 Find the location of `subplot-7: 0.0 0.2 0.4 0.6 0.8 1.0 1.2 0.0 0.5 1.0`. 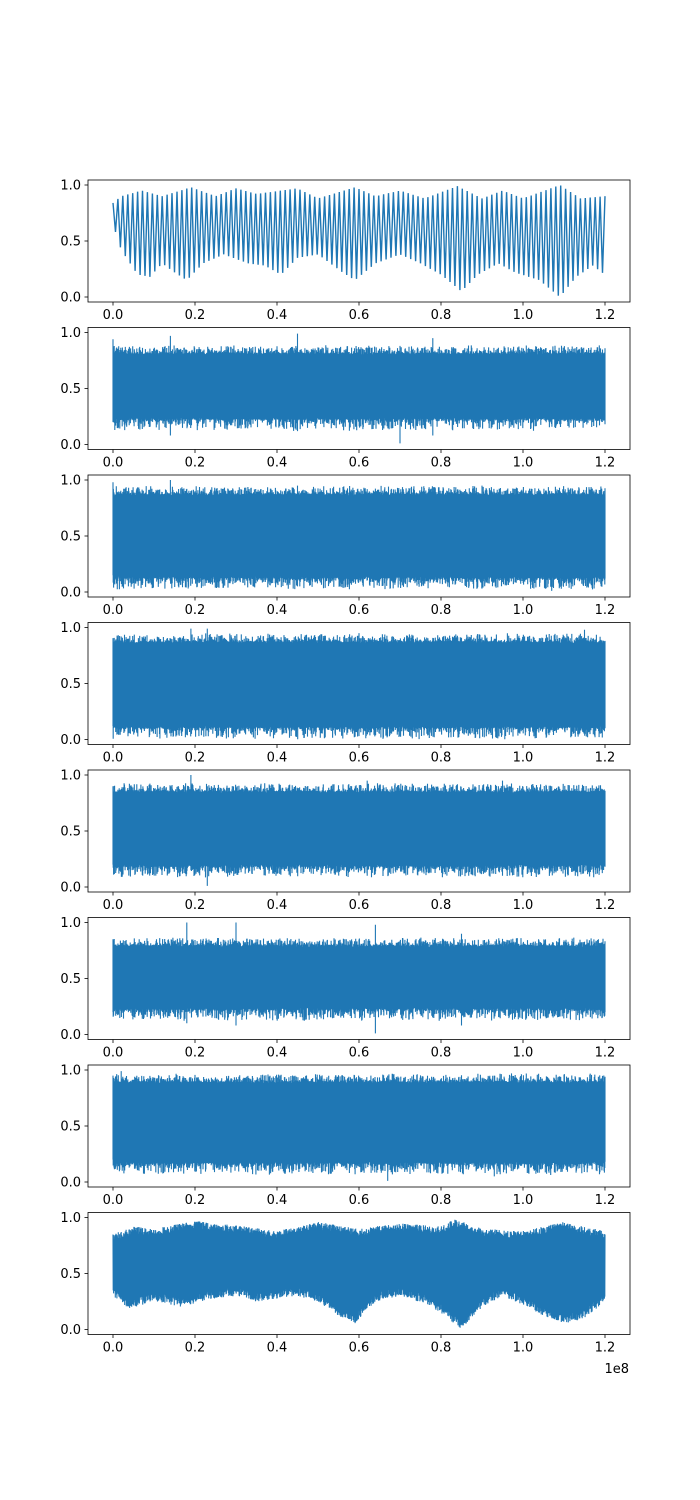

subplot-7: 0.0 0.2 0.4 0.6 0.8 1.0 1.2 0.0 0.5 1.0 is located at coordinates (345, 1136).